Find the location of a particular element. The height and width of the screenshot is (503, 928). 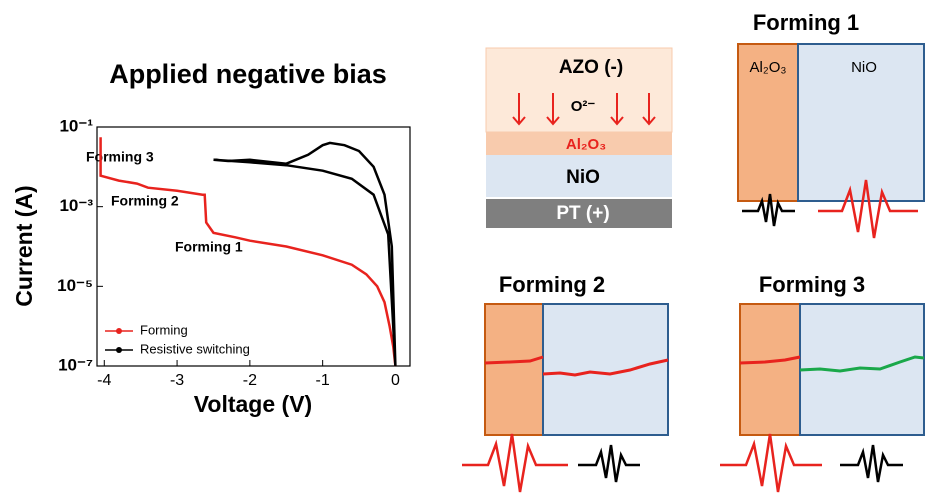

y-tick-label: 10⁻⁵ is located at coordinates (75, 285).